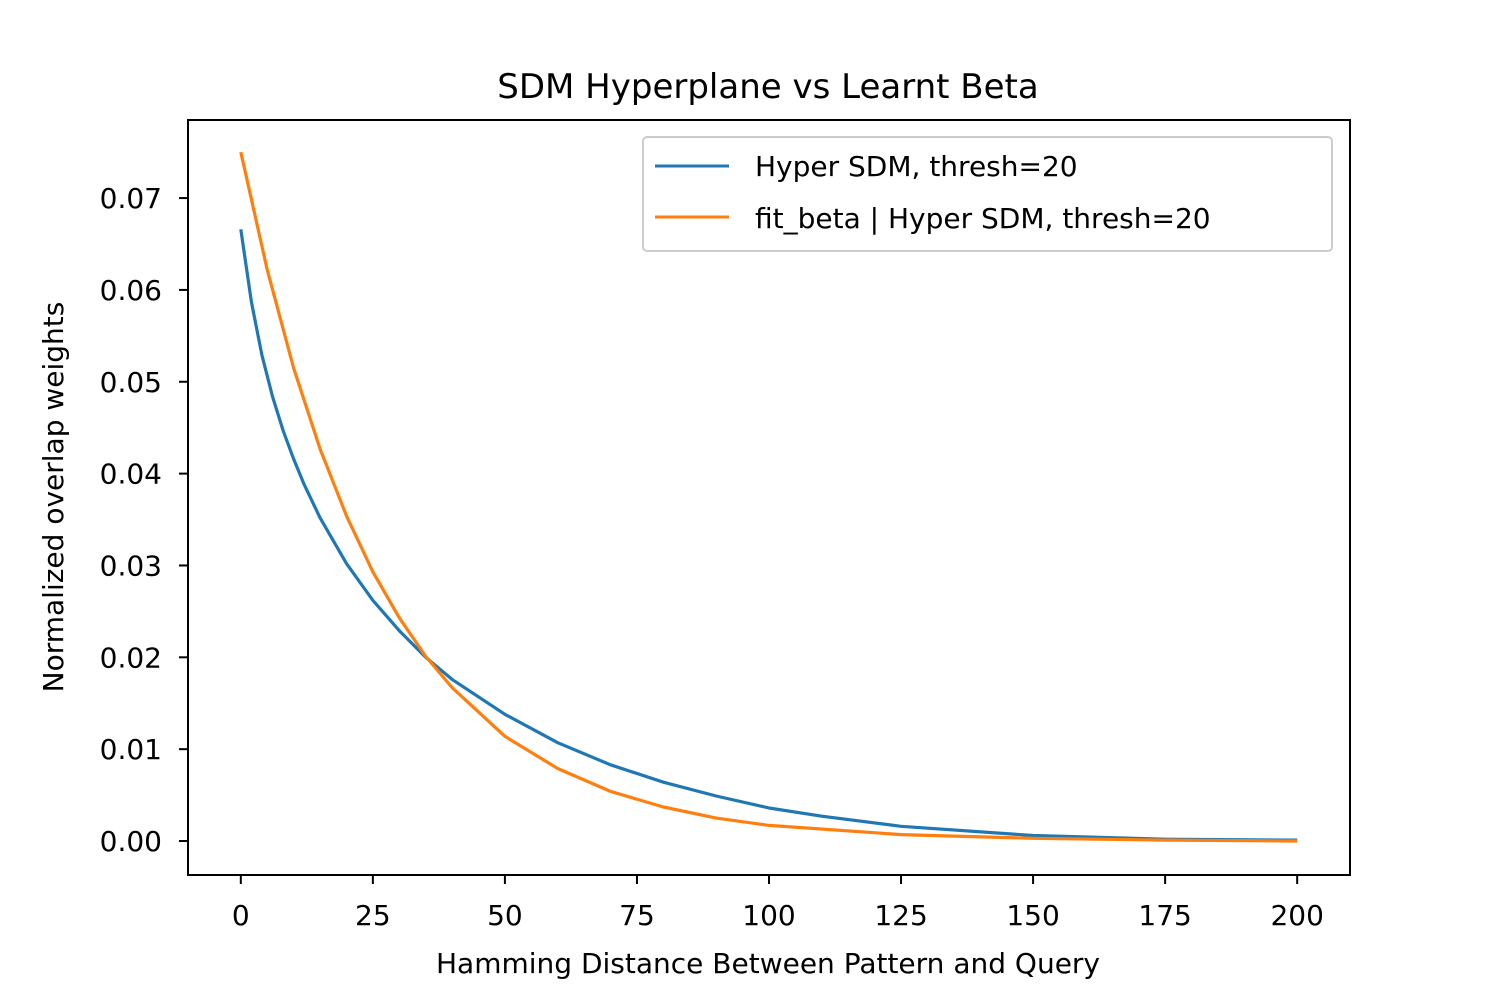 Image resolution: width=1500 pixels, height=1000 pixels. I want to click on x-tick-label: 50, so click(505, 915).